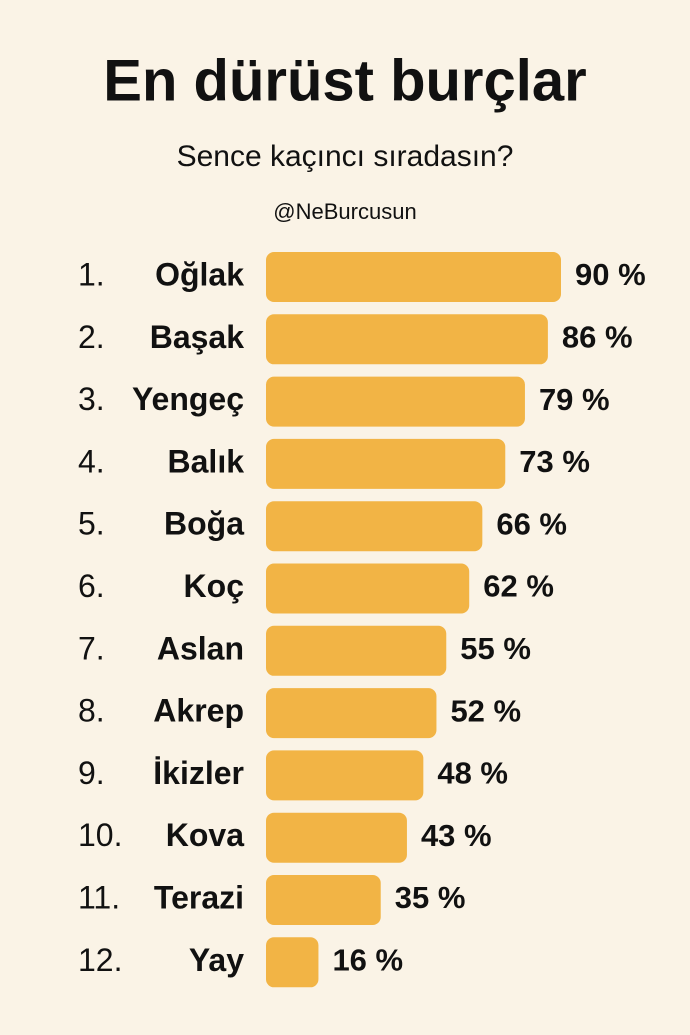 Image resolution: width=690 pixels, height=1035 pixels. What do you see at coordinates (518, 586) in the screenshot?
I see `value-label: 62 %` at bounding box center [518, 586].